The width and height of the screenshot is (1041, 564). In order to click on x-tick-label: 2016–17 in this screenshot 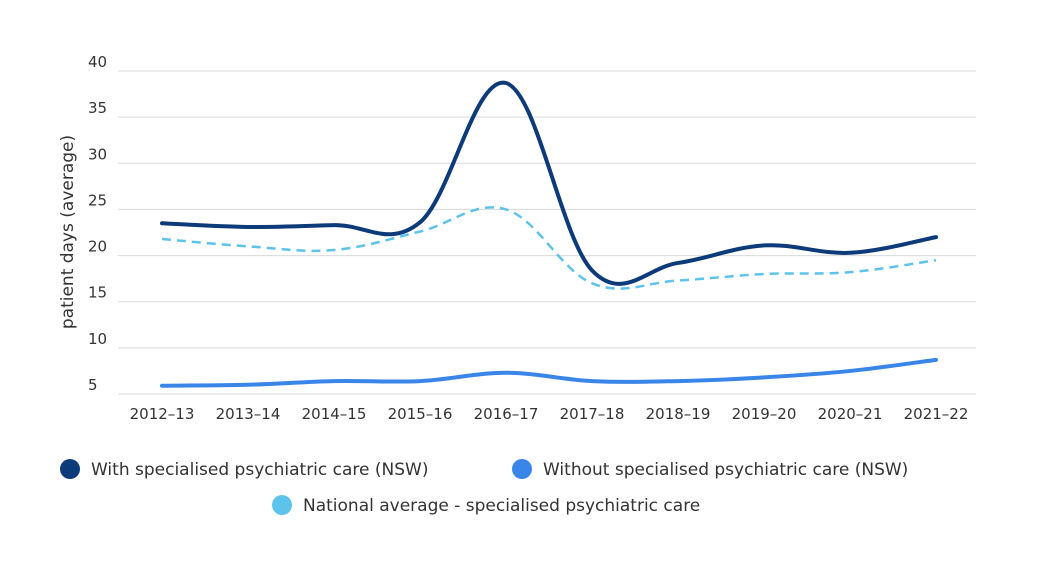, I will do `click(506, 414)`.